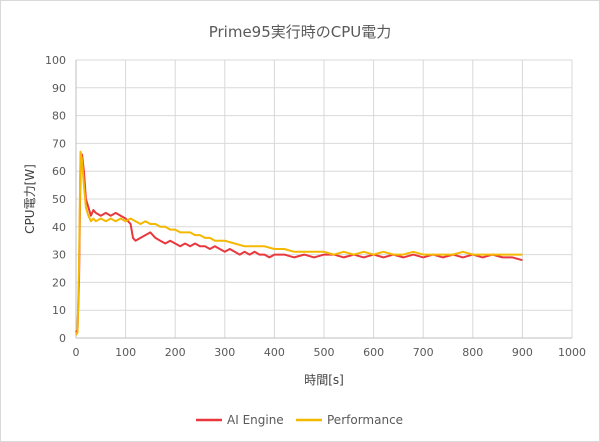 The height and width of the screenshot is (442, 600). I want to click on x-tick-label: 200, so click(175, 352).